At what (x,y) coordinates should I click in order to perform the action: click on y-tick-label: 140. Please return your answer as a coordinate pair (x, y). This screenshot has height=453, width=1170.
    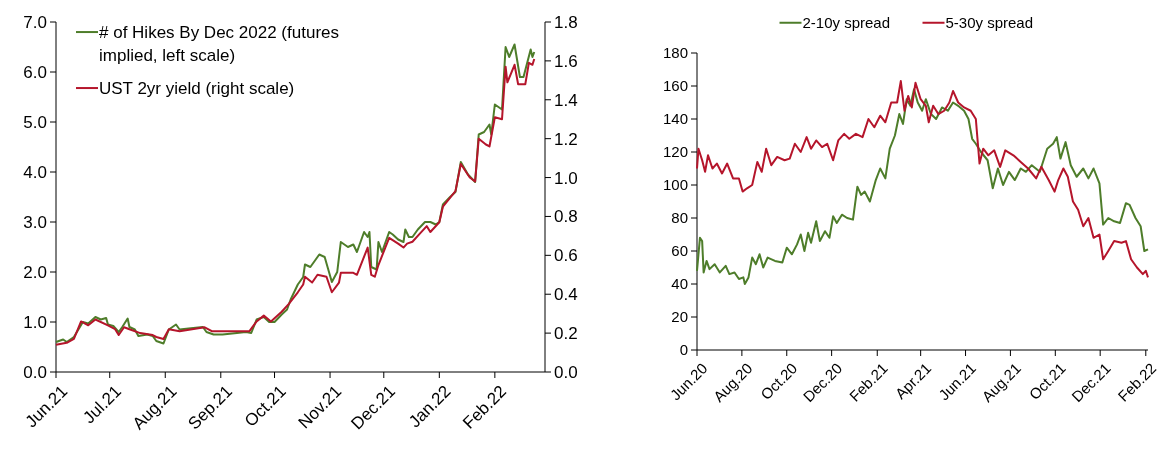
    Looking at the image, I should click on (675, 119).